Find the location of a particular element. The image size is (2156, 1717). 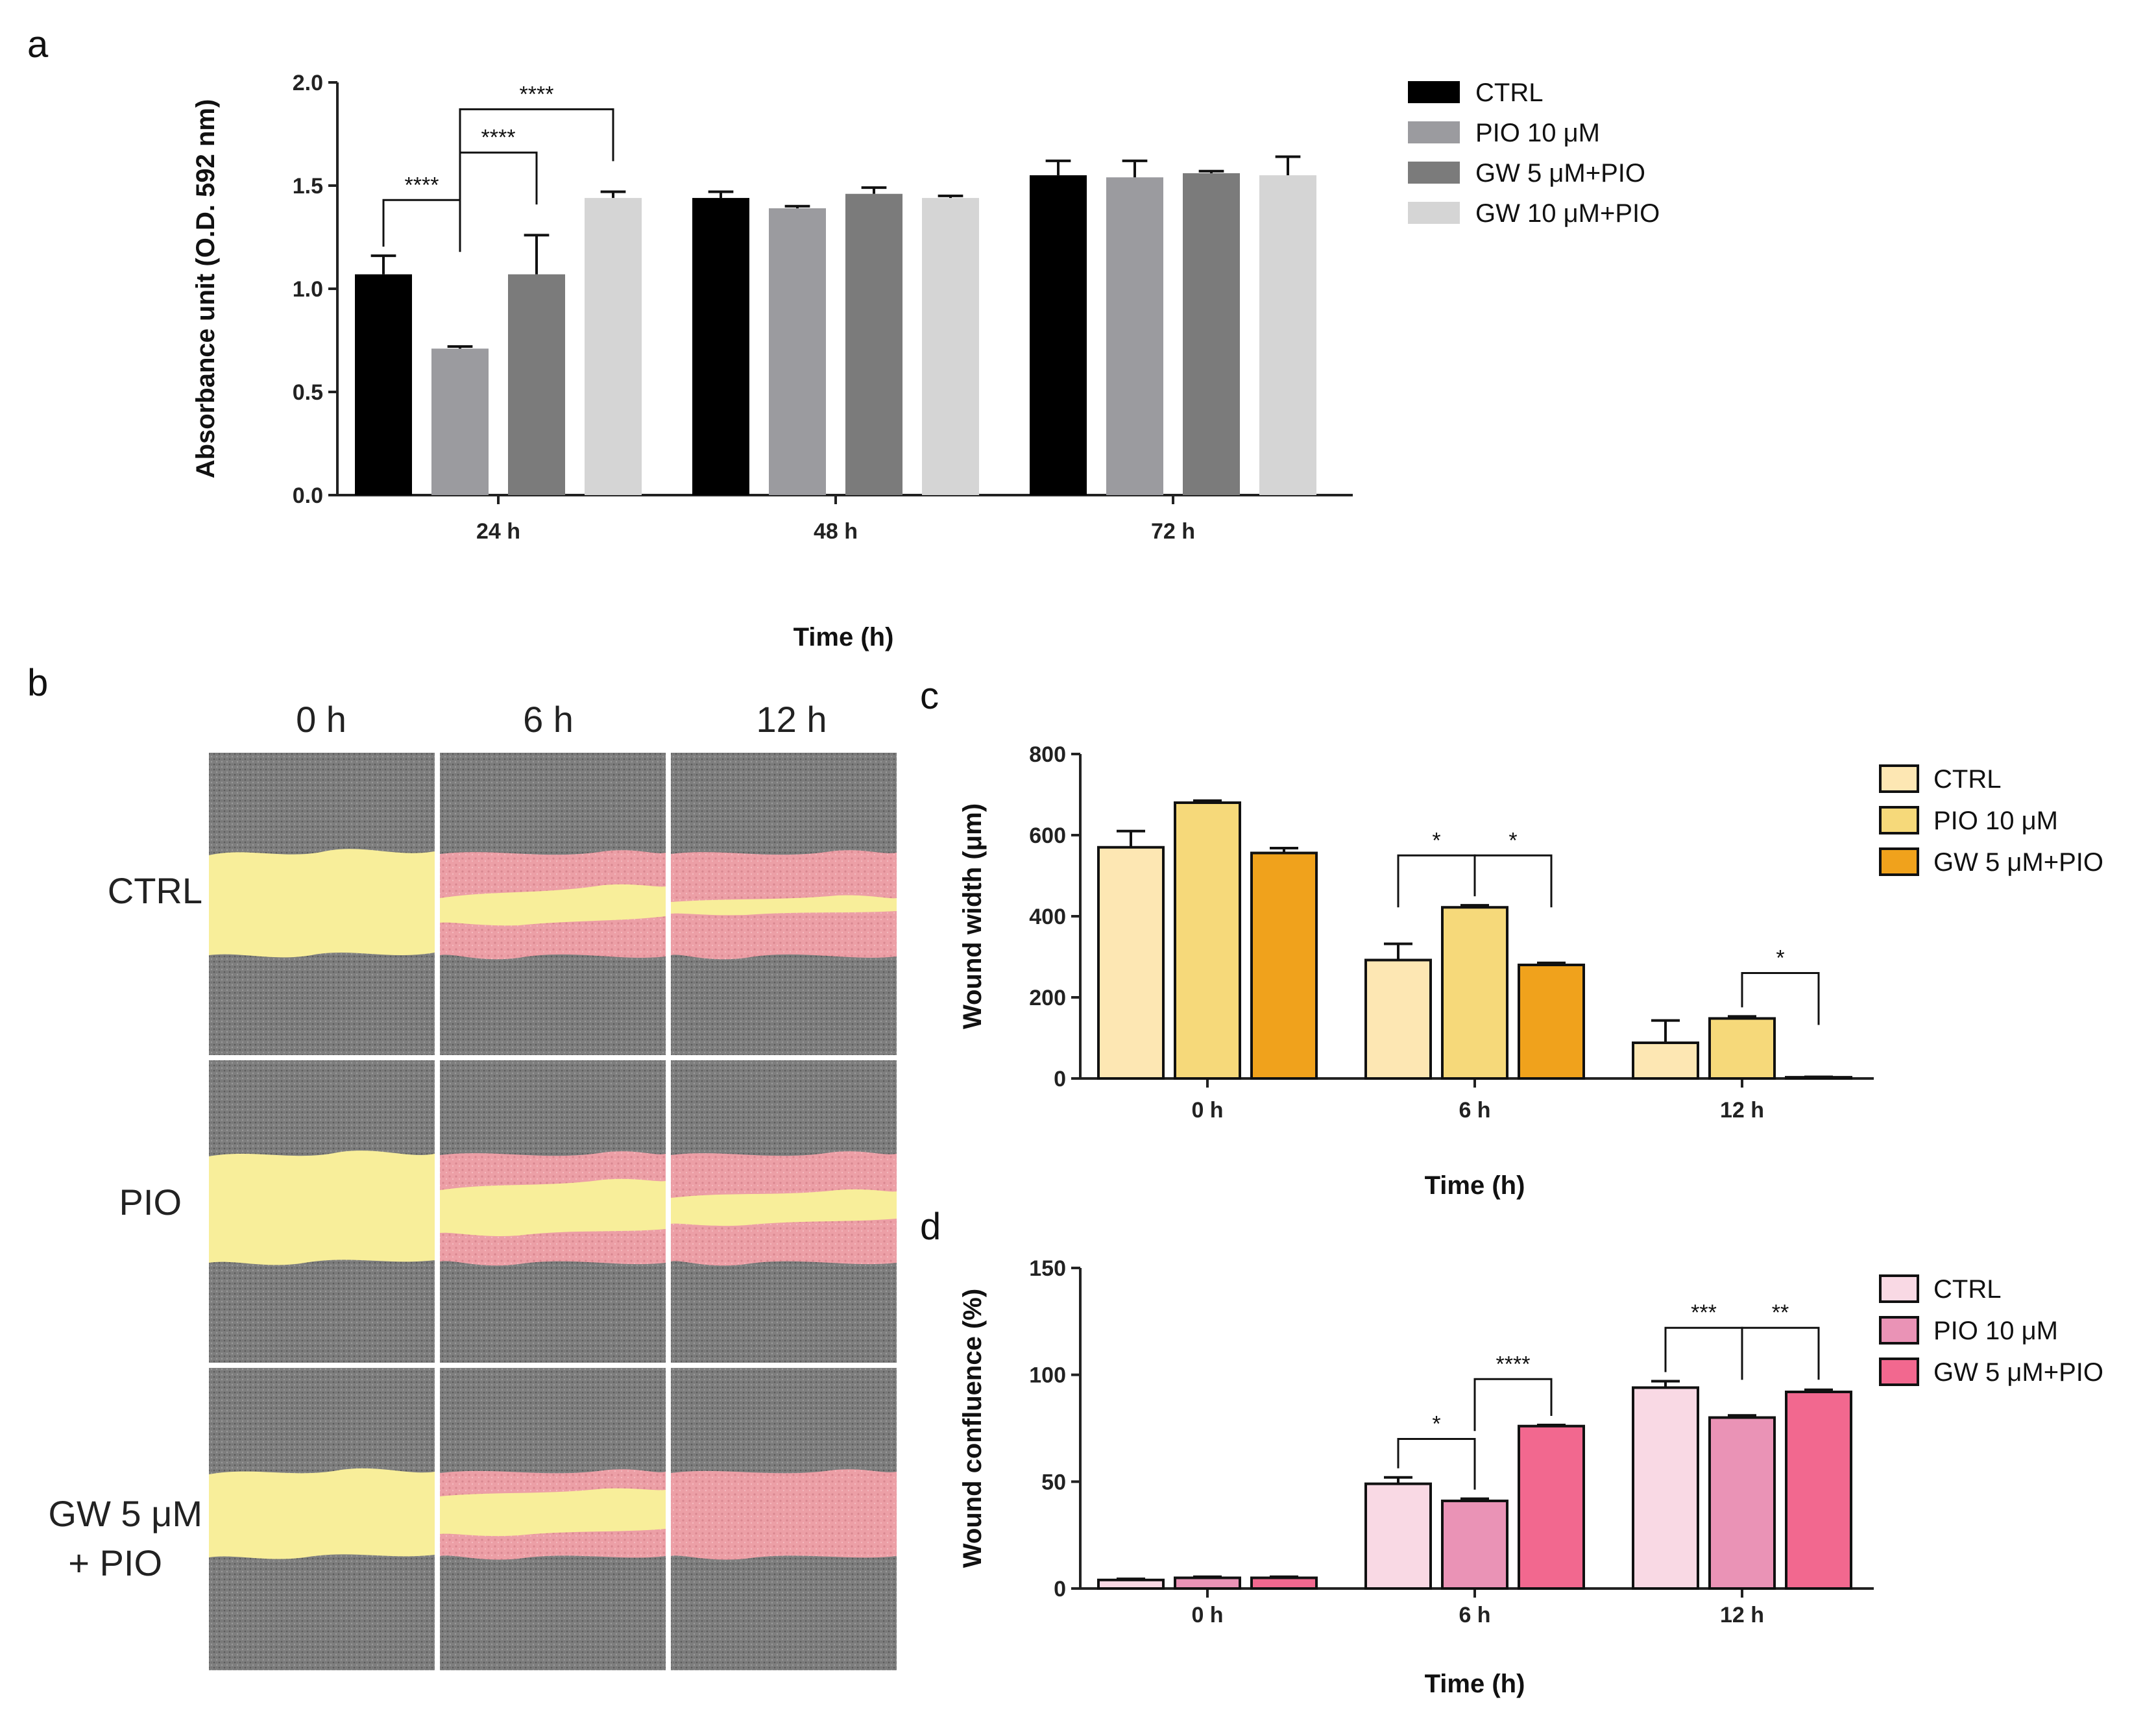

bar-a-pio-10-m-48-h is located at coordinates (797, 351).